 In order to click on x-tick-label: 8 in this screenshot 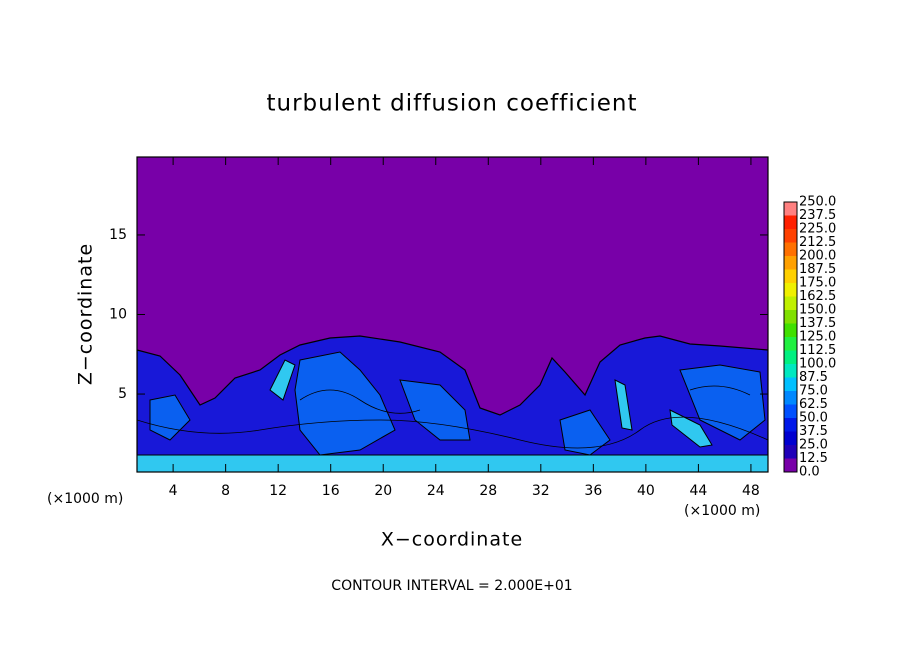, I will do `click(225, 491)`.